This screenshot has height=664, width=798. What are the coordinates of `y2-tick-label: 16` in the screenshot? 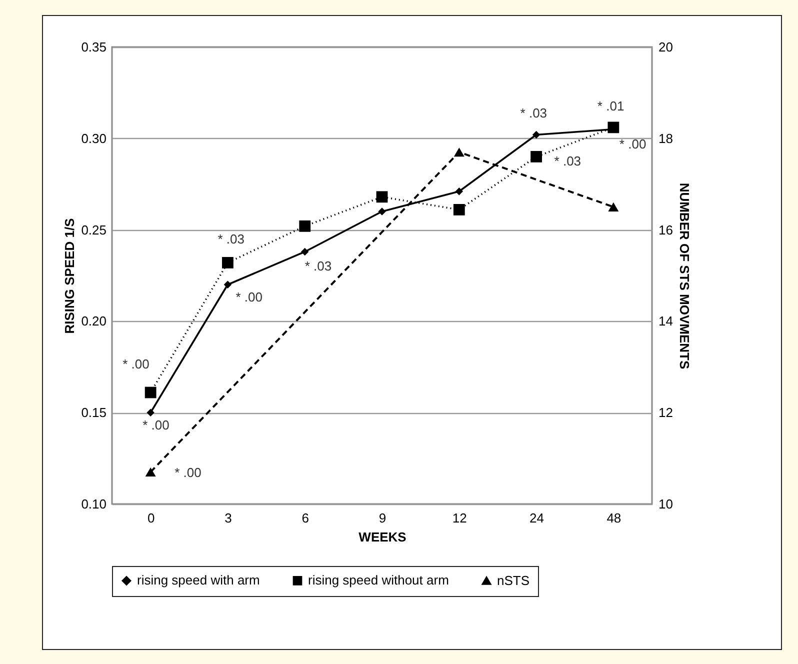 It's located at (665, 230).